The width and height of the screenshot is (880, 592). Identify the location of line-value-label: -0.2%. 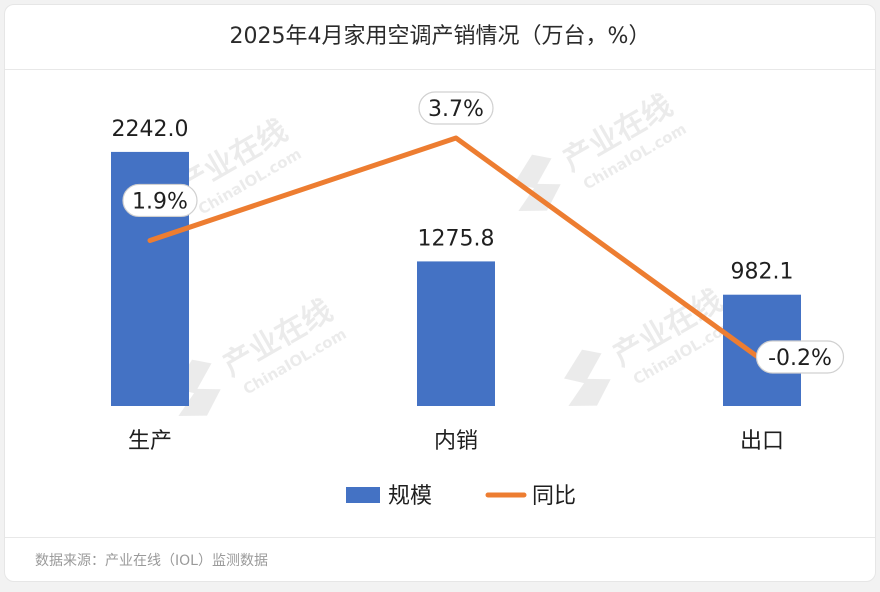
(800, 358).